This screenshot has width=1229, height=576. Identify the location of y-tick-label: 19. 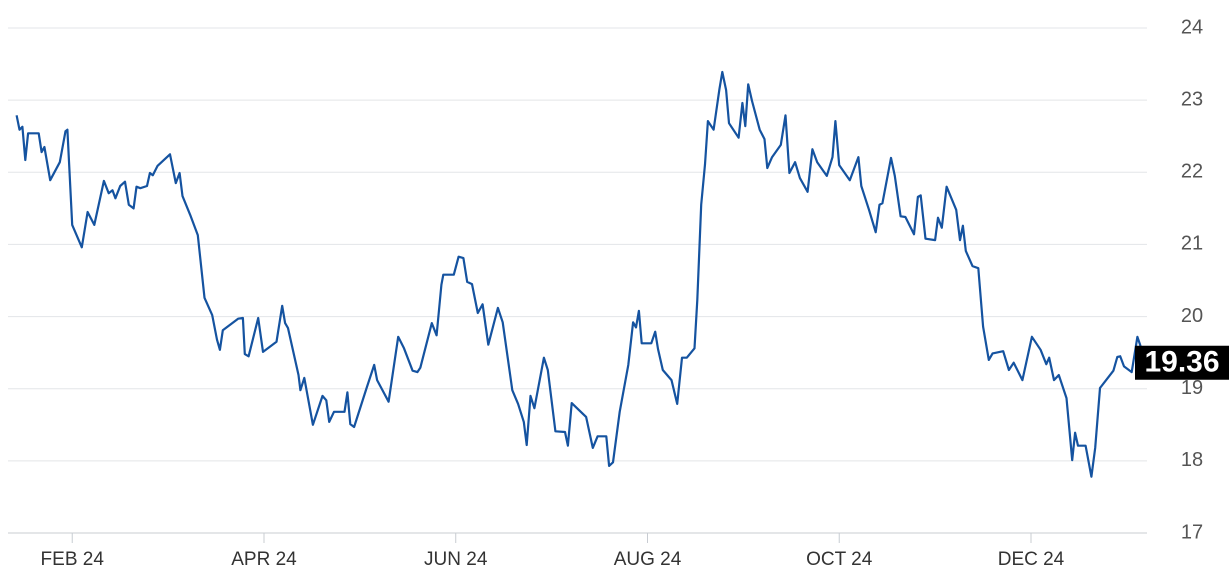
(1192, 388).